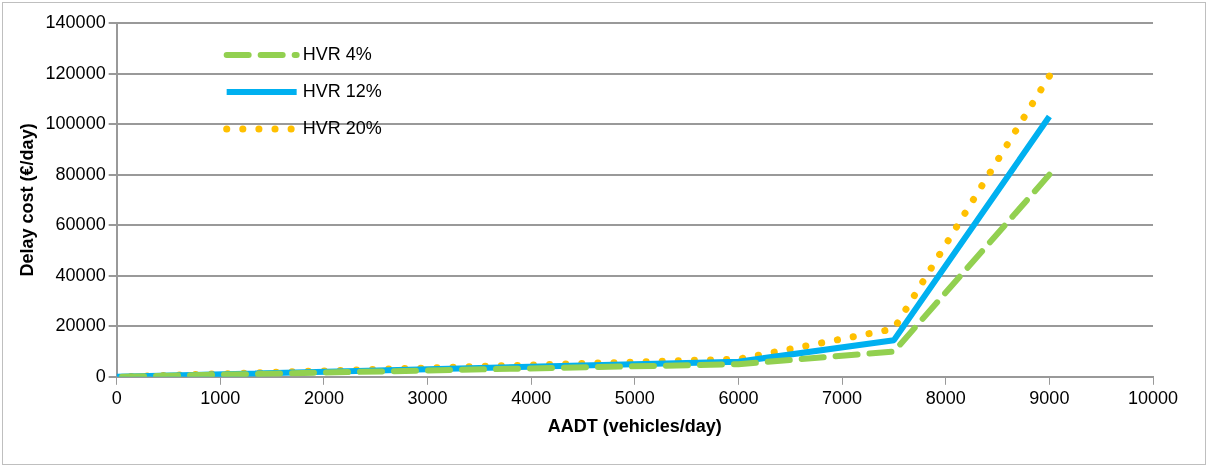  I want to click on x-axis-title: AADT (vehicles/day), so click(634, 426).